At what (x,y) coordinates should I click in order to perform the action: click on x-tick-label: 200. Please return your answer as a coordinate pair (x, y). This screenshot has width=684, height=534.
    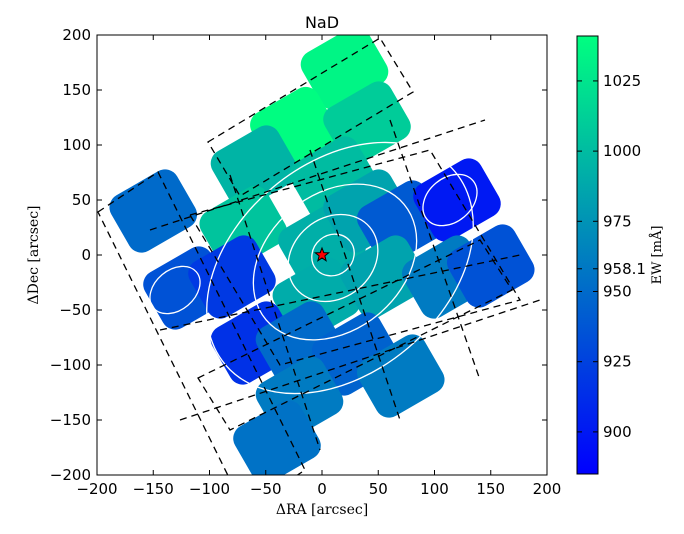
    Looking at the image, I should click on (547, 489).